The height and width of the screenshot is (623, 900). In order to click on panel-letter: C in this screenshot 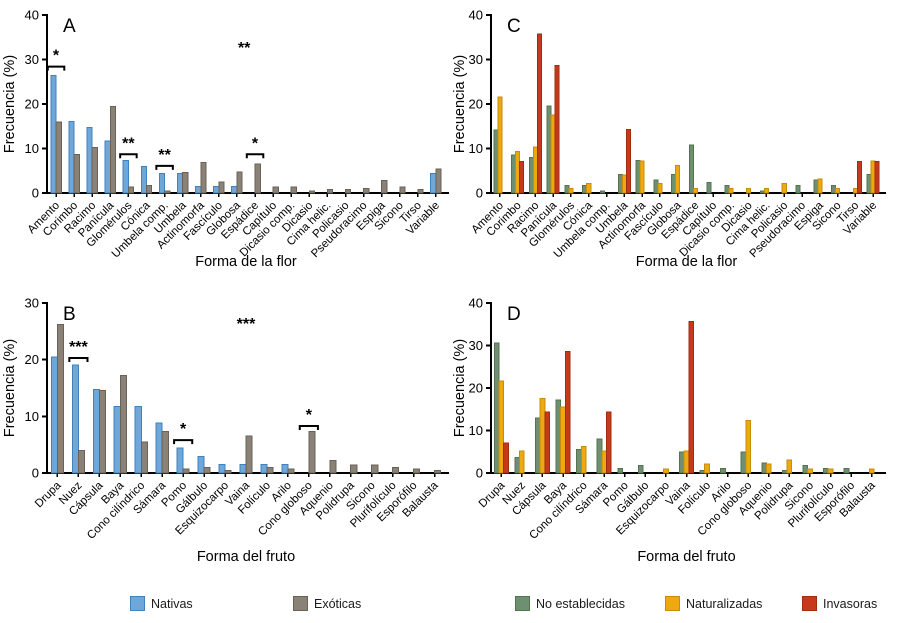, I will do `click(514, 26)`.